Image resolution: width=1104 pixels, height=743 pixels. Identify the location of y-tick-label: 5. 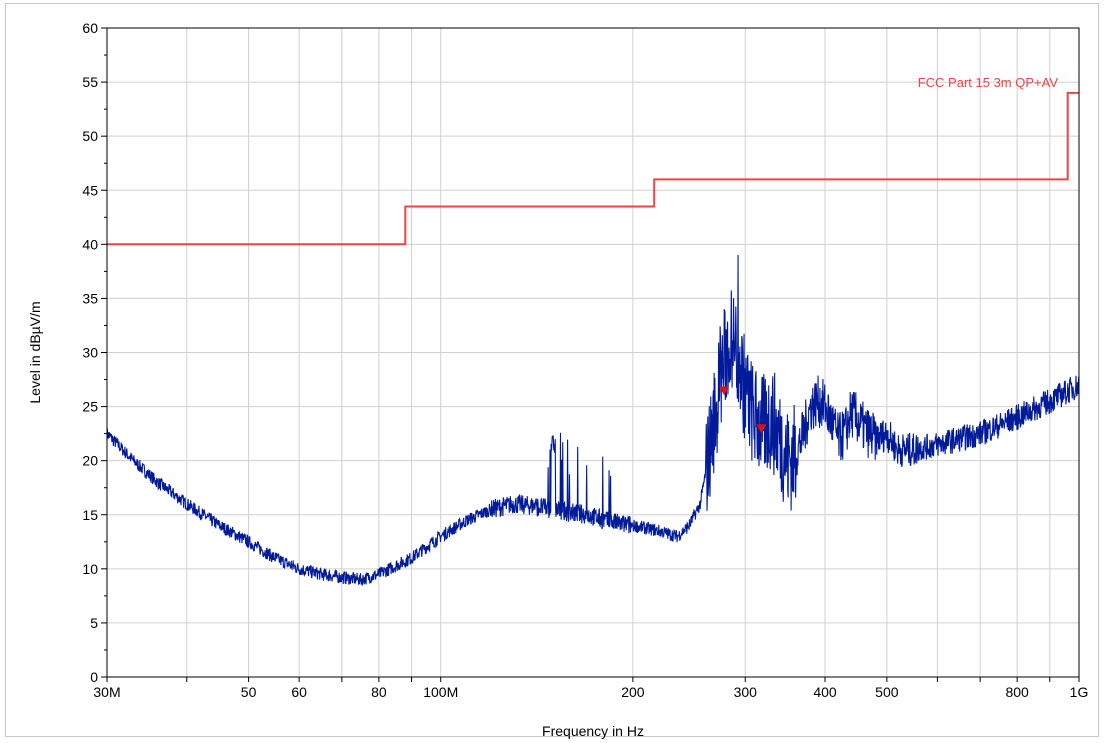
(94, 623).